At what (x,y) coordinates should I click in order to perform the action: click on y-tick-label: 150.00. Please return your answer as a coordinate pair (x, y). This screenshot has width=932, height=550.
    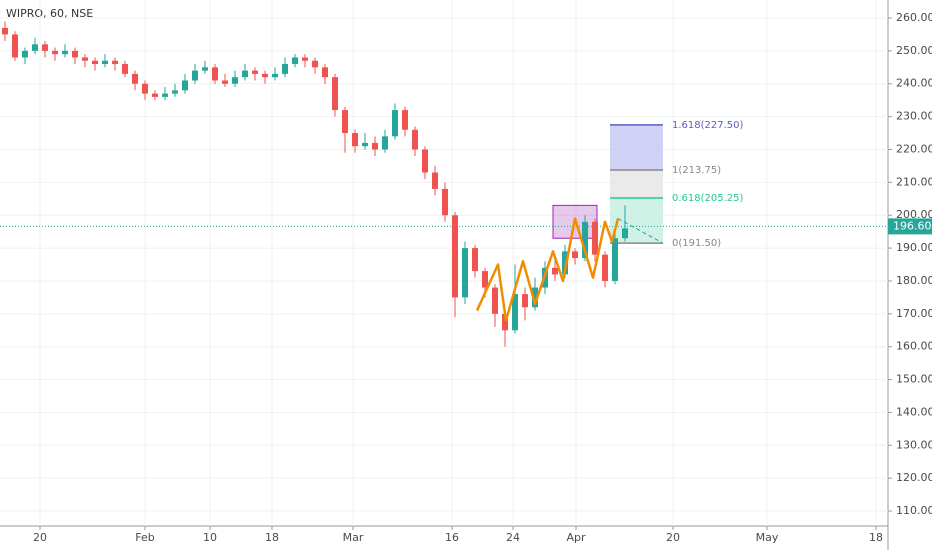
    Looking at the image, I should click on (914, 379).